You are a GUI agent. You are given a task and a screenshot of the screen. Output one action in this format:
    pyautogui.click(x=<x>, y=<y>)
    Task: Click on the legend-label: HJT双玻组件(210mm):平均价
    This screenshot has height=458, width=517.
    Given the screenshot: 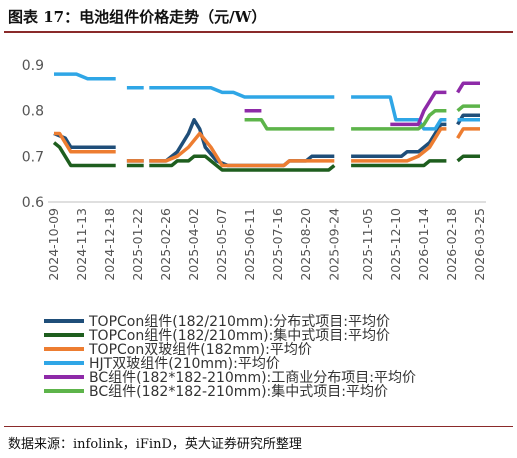 What is the action you would take?
    pyautogui.click(x=184, y=364)
    